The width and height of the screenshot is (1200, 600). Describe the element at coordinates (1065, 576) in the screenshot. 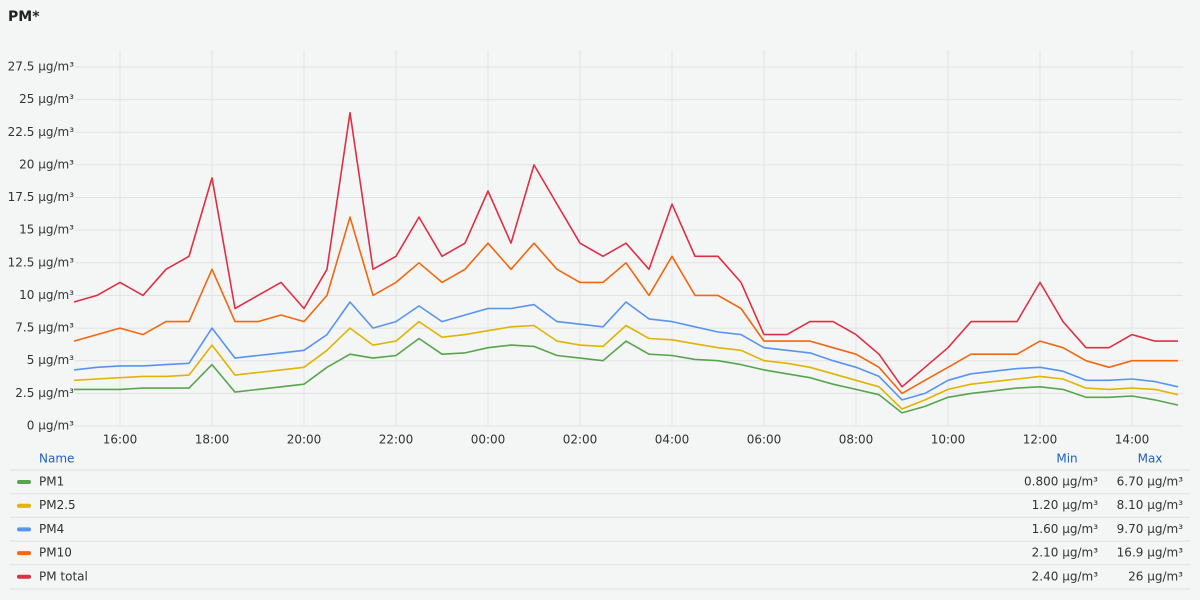

I see `legend-min: 2.40 µg/m³` at that location.